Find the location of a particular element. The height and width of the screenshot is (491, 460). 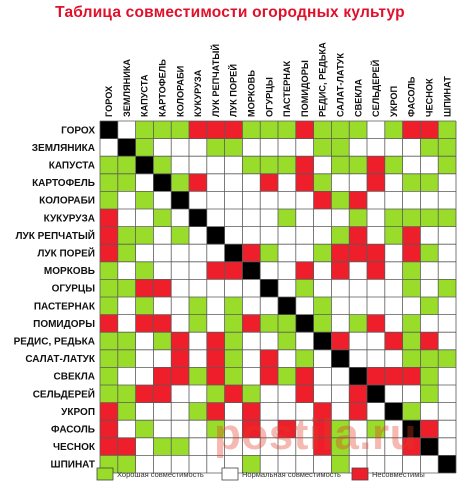

row-label: САЛАТ-ЛАТУК is located at coordinates (60, 359).